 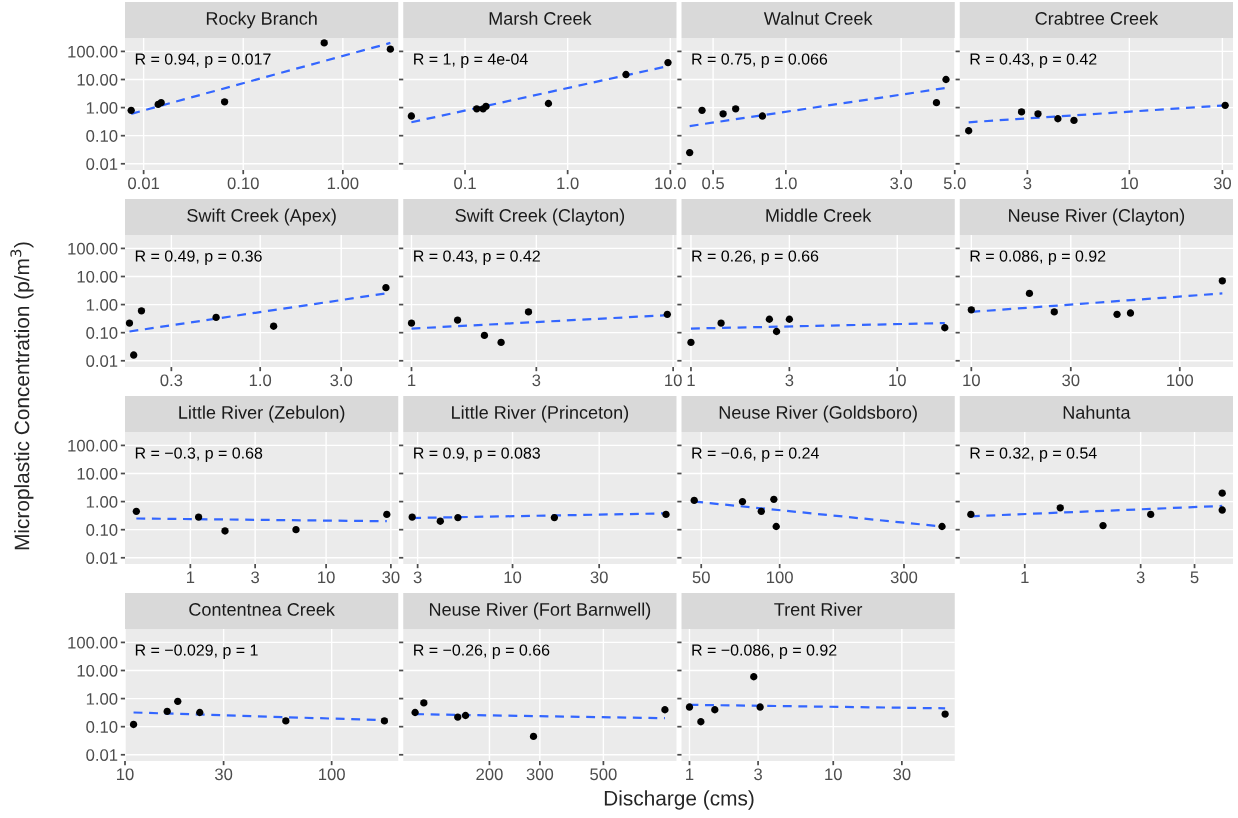 I want to click on chart-title: Middle Creek, so click(x=819, y=215).